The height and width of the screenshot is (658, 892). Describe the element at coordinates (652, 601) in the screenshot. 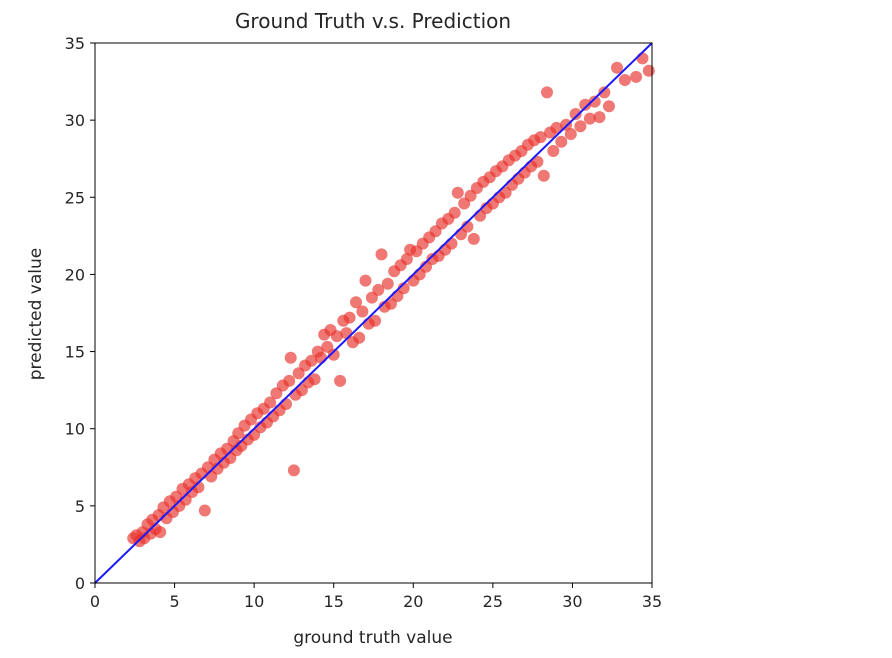

I see `x-tick-label: 35` at that location.